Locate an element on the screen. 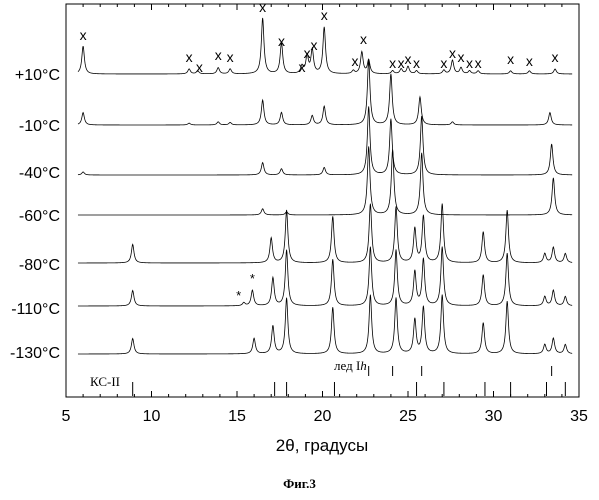 This screenshot has width=599, height=500. x-axis-label: 2θ, градусы is located at coordinates (322, 445).